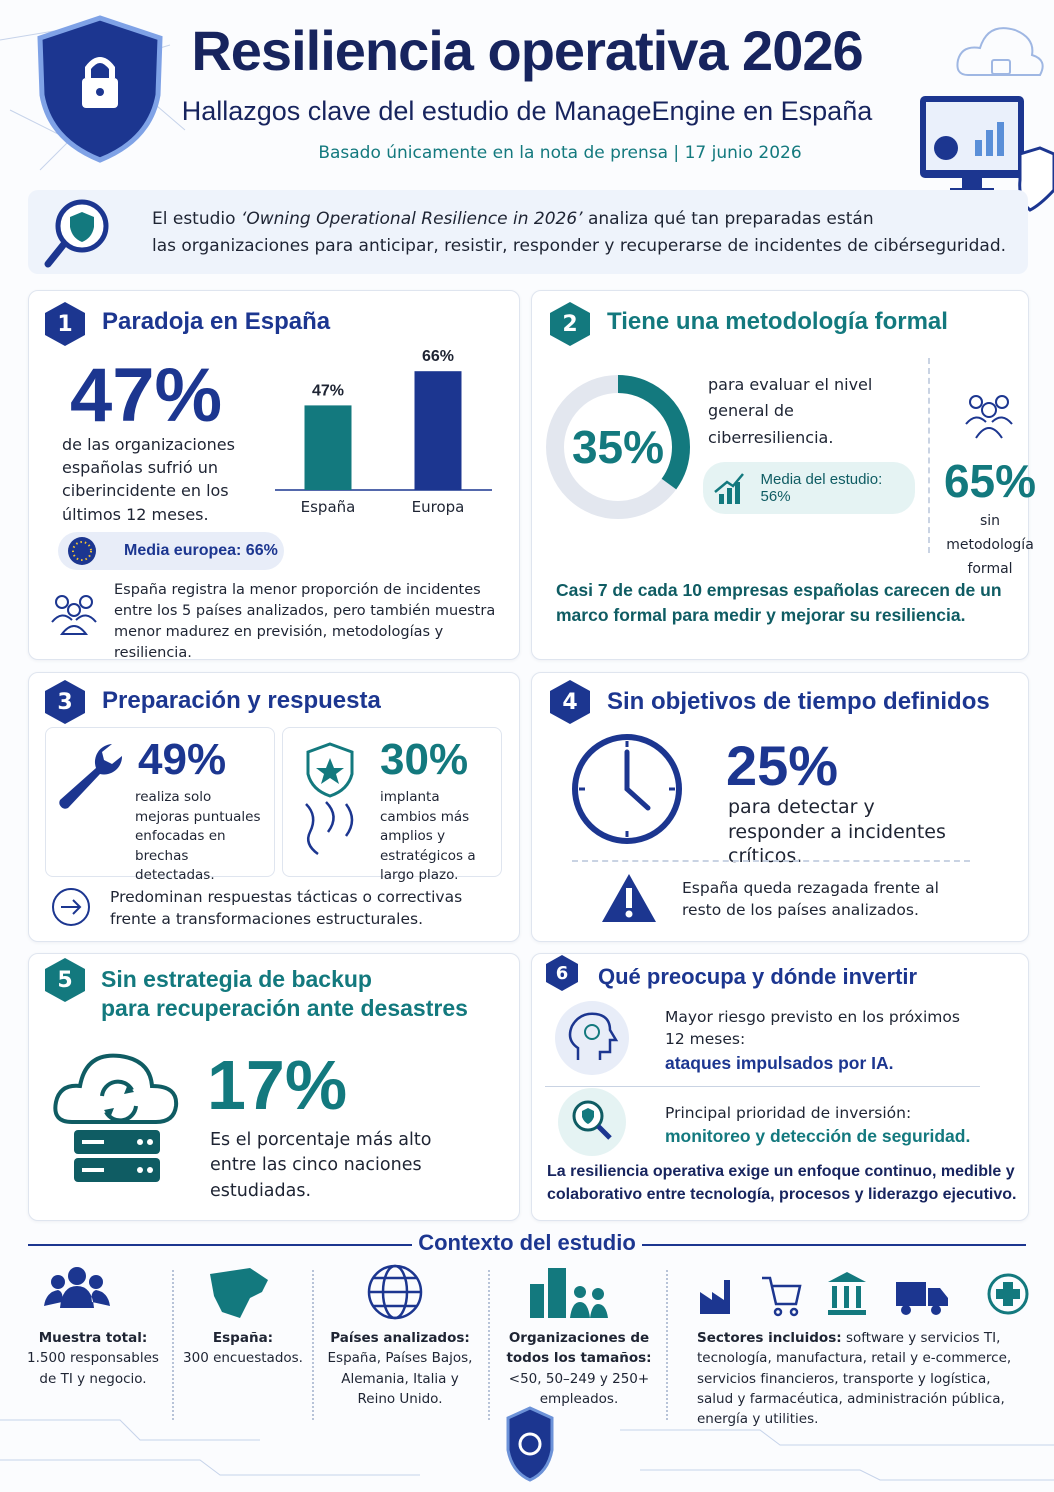  What do you see at coordinates (182, 759) in the screenshot?
I see `stat: 49%` at bounding box center [182, 759].